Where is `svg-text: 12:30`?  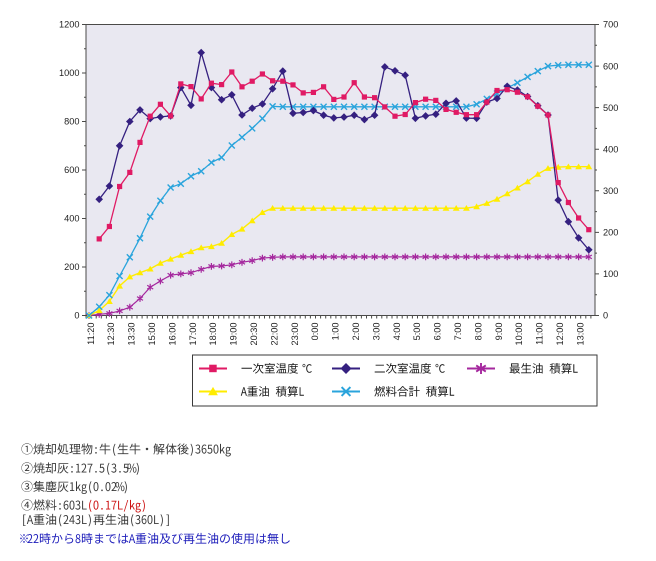
svg-text: 12:30 is located at coordinates (111, 334).